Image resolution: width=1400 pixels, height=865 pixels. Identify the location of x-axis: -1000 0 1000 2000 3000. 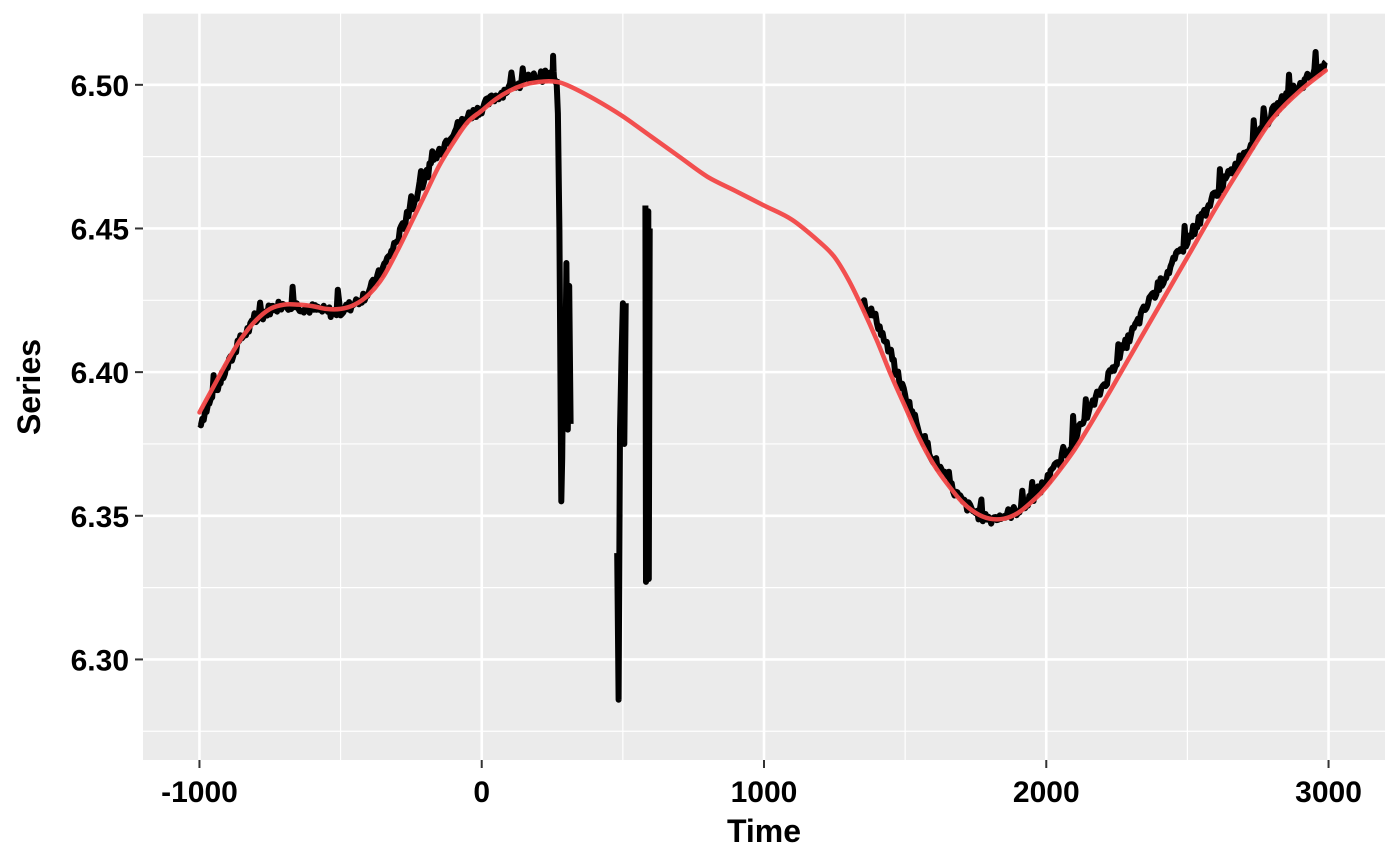
(761, 784).